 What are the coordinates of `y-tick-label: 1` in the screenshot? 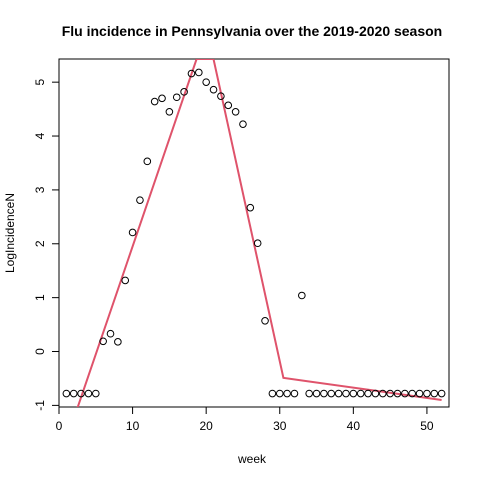 It's located at (40, 297).